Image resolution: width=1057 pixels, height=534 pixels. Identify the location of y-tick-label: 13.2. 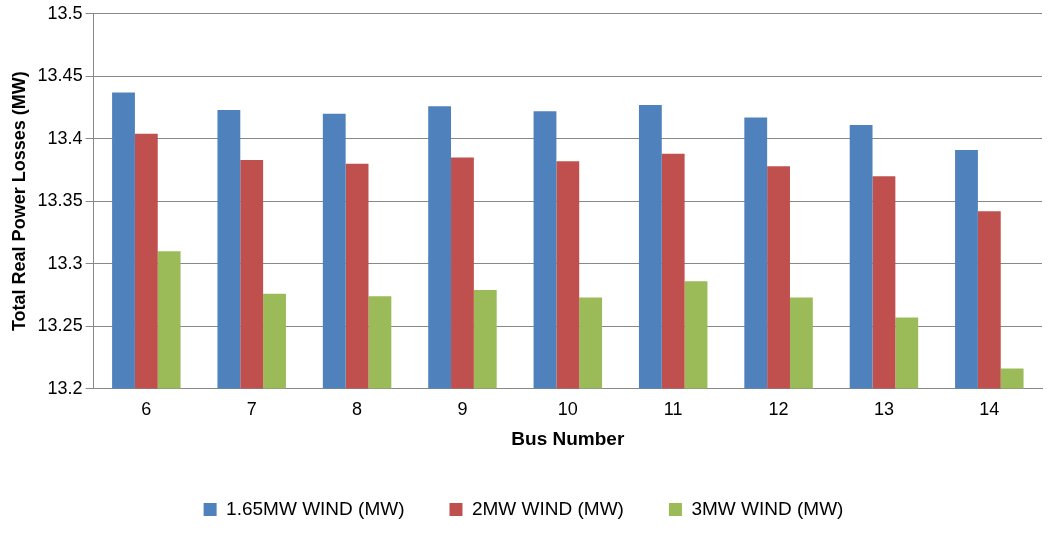
(65, 387).